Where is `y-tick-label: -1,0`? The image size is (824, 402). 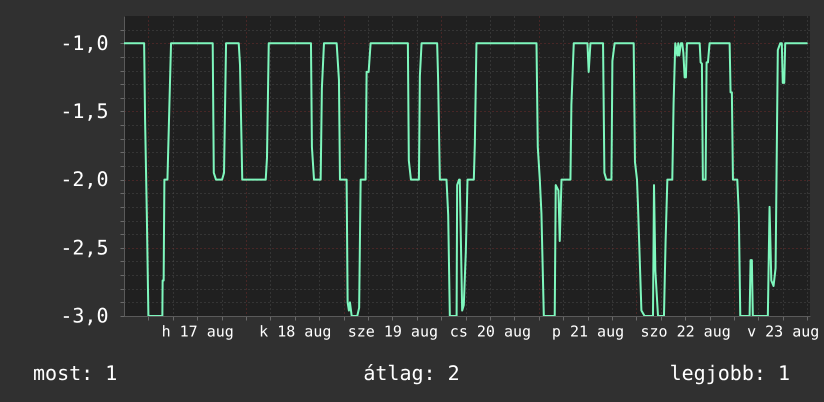 y-tick-label: -1,0 is located at coordinates (84, 42).